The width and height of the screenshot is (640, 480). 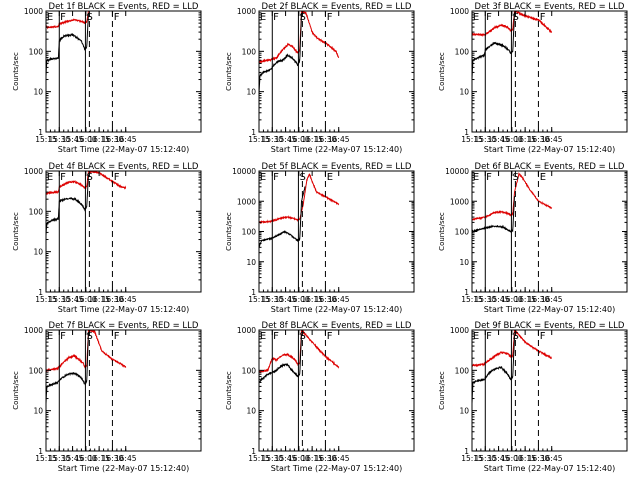 What do you see at coordinates (337, 326) in the screenshot?
I see `panel-title: Det 8f BLACK = Events, RED = LLD` at bounding box center [337, 326].